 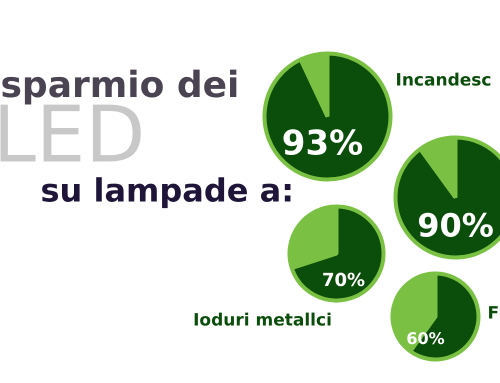 What do you see at coordinates (323, 144) in the screenshot?
I see `data-label: 93%` at bounding box center [323, 144].